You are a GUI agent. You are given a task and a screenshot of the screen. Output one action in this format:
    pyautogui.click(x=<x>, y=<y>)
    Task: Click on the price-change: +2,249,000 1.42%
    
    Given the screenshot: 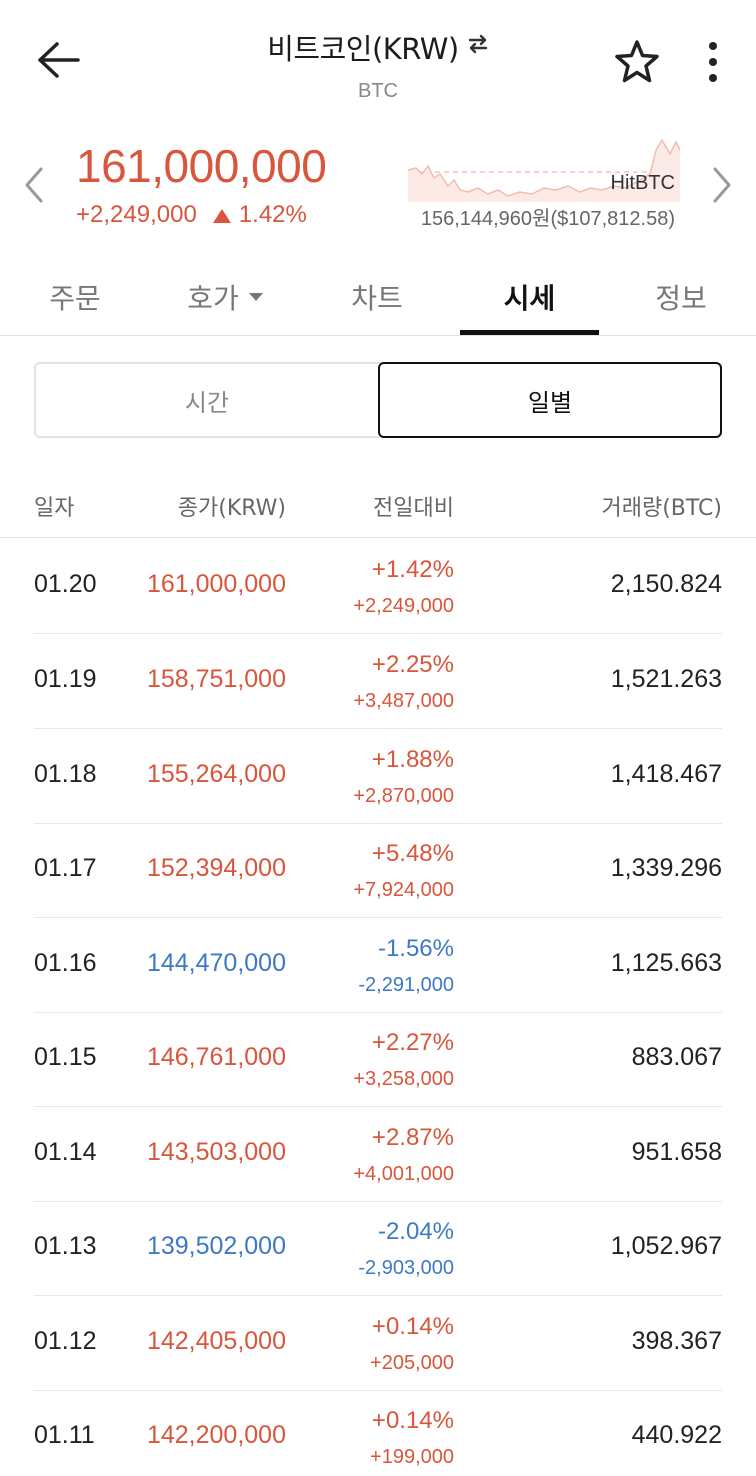 What is the action you would take?
    pyautogui.click(x=191, y=215)
    